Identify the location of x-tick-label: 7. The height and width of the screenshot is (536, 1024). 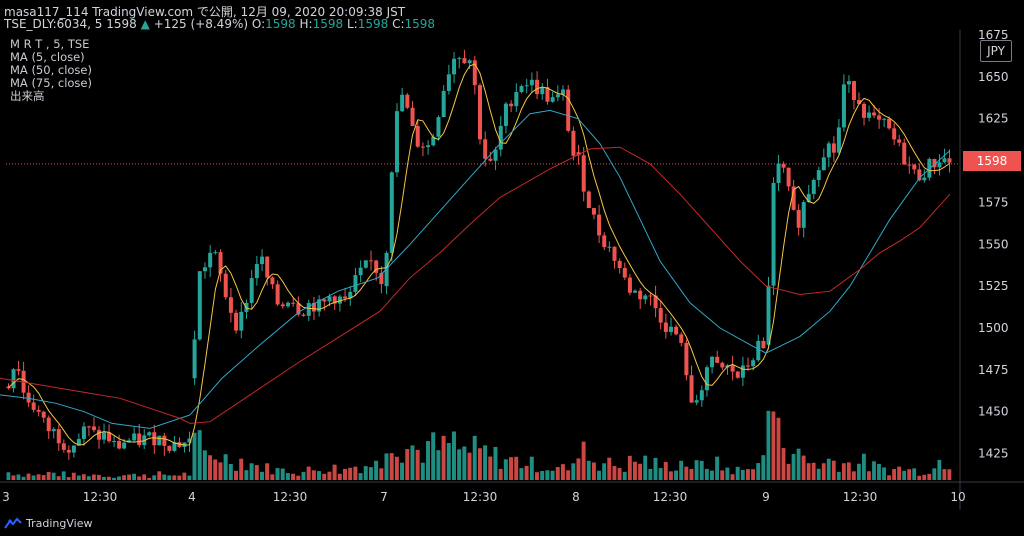
(384, 497).